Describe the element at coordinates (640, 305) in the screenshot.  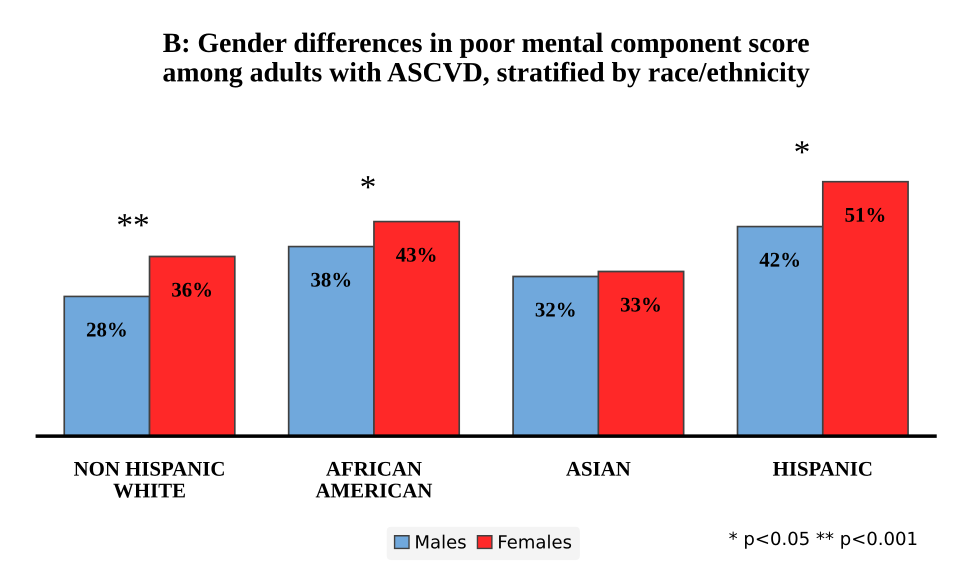
I see `data-label: 33%` at that location.